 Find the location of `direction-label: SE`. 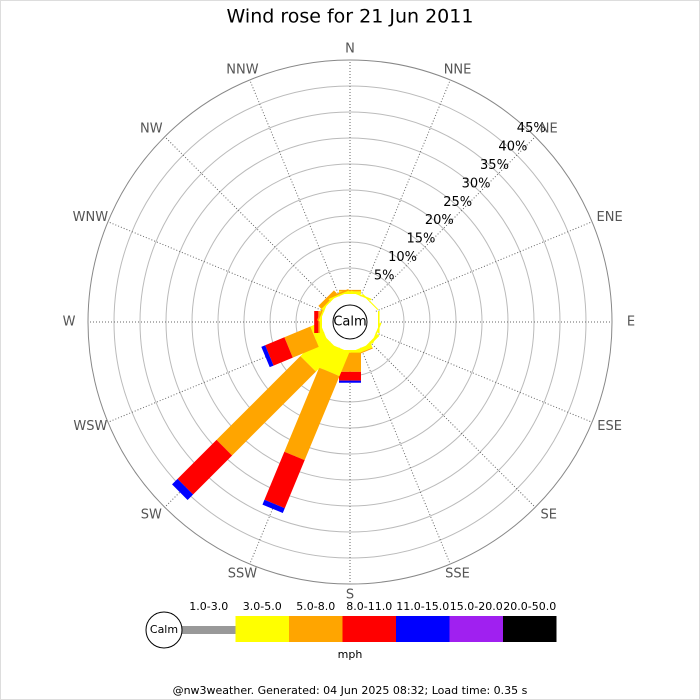

direction-label: SE is located at coordinates (548, 515).